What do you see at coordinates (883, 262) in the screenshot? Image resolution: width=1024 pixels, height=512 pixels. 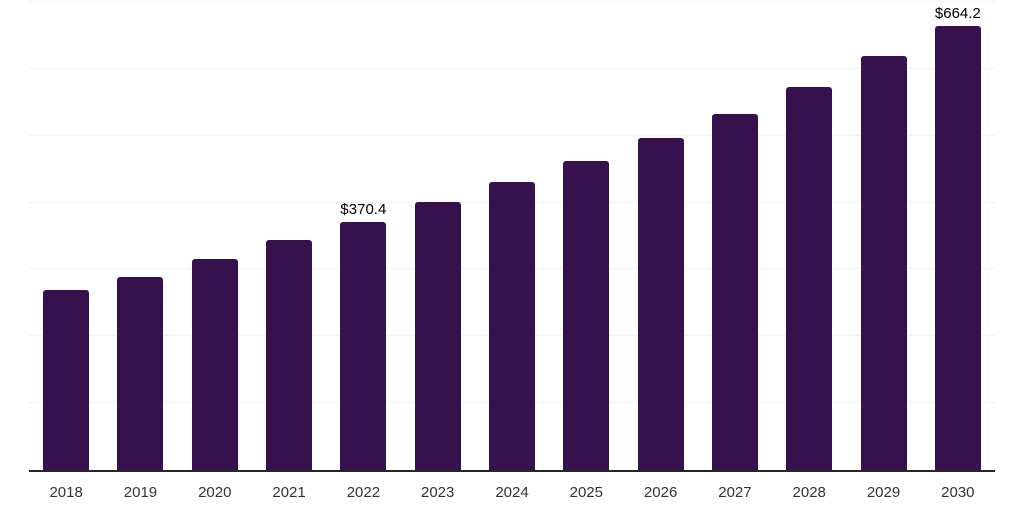 I see `bar-2029` at bounding box center [883, 262].